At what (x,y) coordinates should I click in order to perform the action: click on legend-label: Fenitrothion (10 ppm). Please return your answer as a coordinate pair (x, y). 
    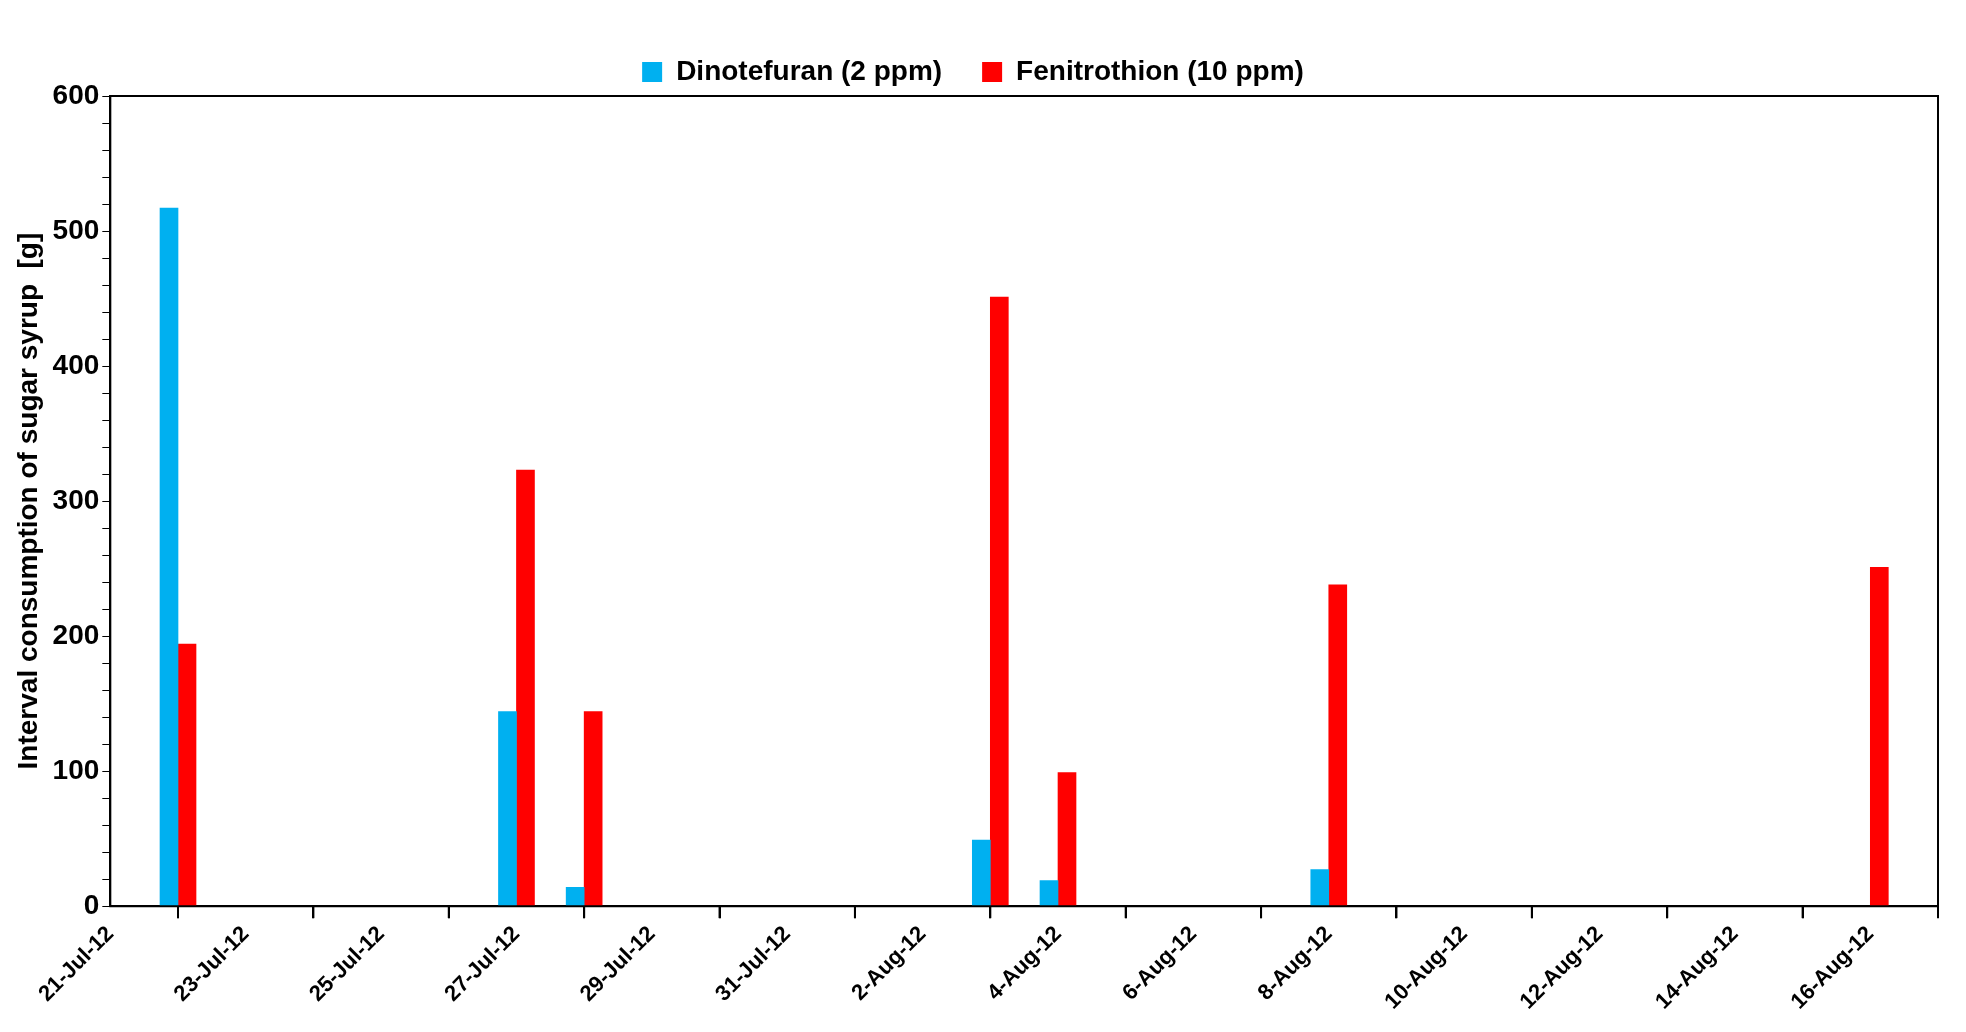
    Looking at the image, I should click on (1160, 70).